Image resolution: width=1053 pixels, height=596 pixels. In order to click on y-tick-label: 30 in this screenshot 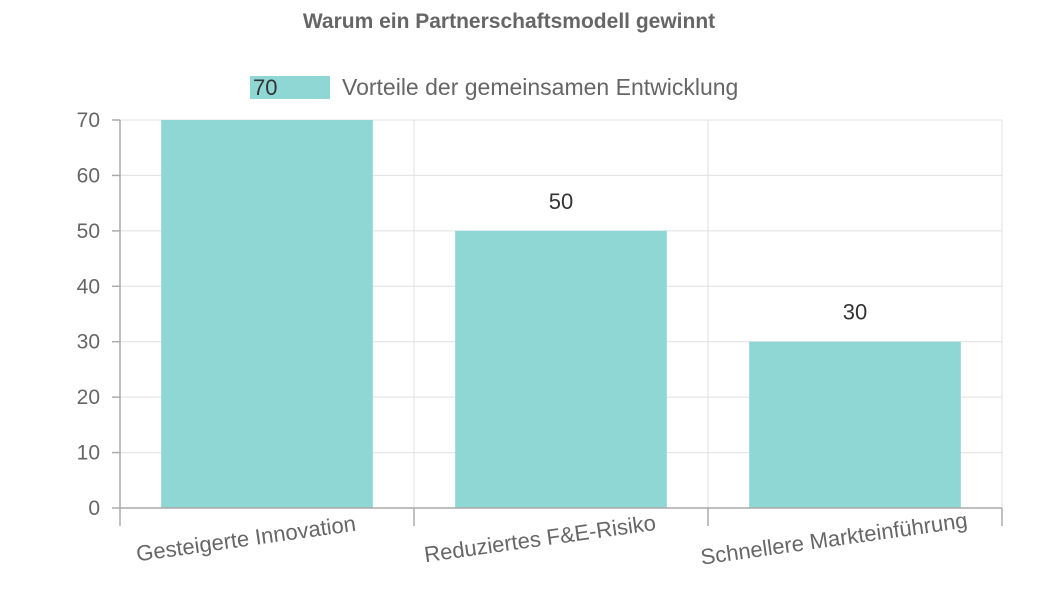, I will do `click(88, 342)`.